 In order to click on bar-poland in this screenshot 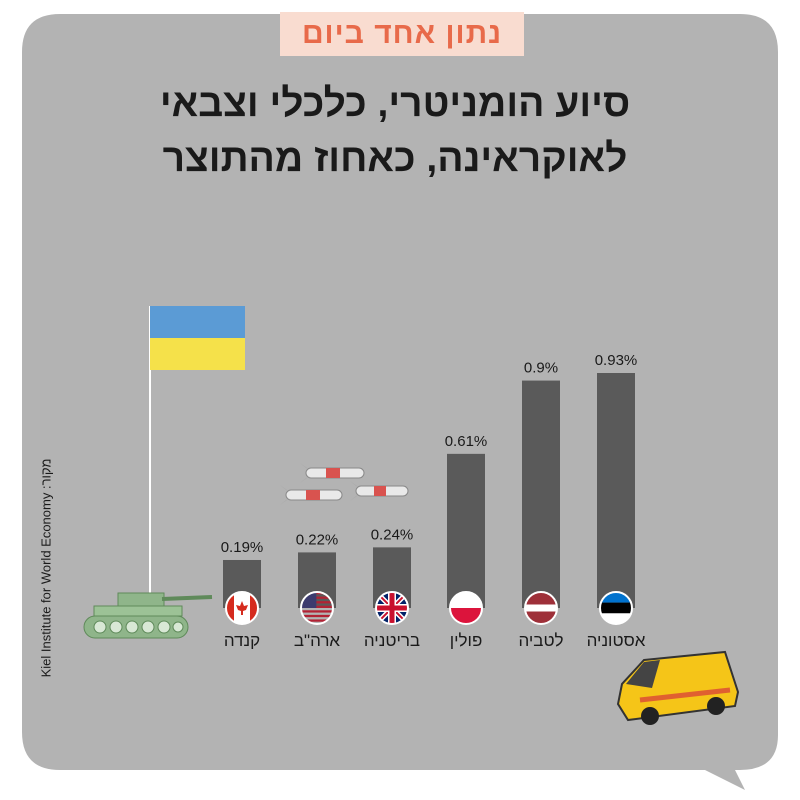, I will do `click(466, 530)`.